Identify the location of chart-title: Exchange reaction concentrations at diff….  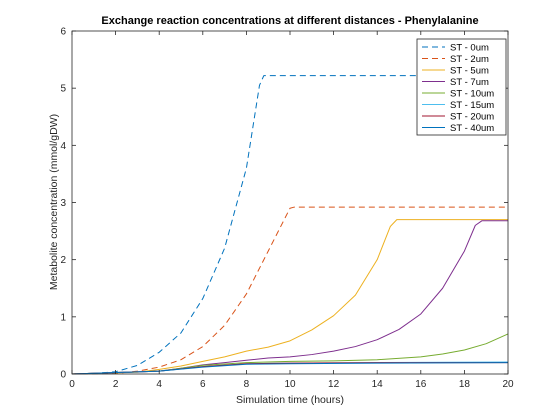
(289, 21).